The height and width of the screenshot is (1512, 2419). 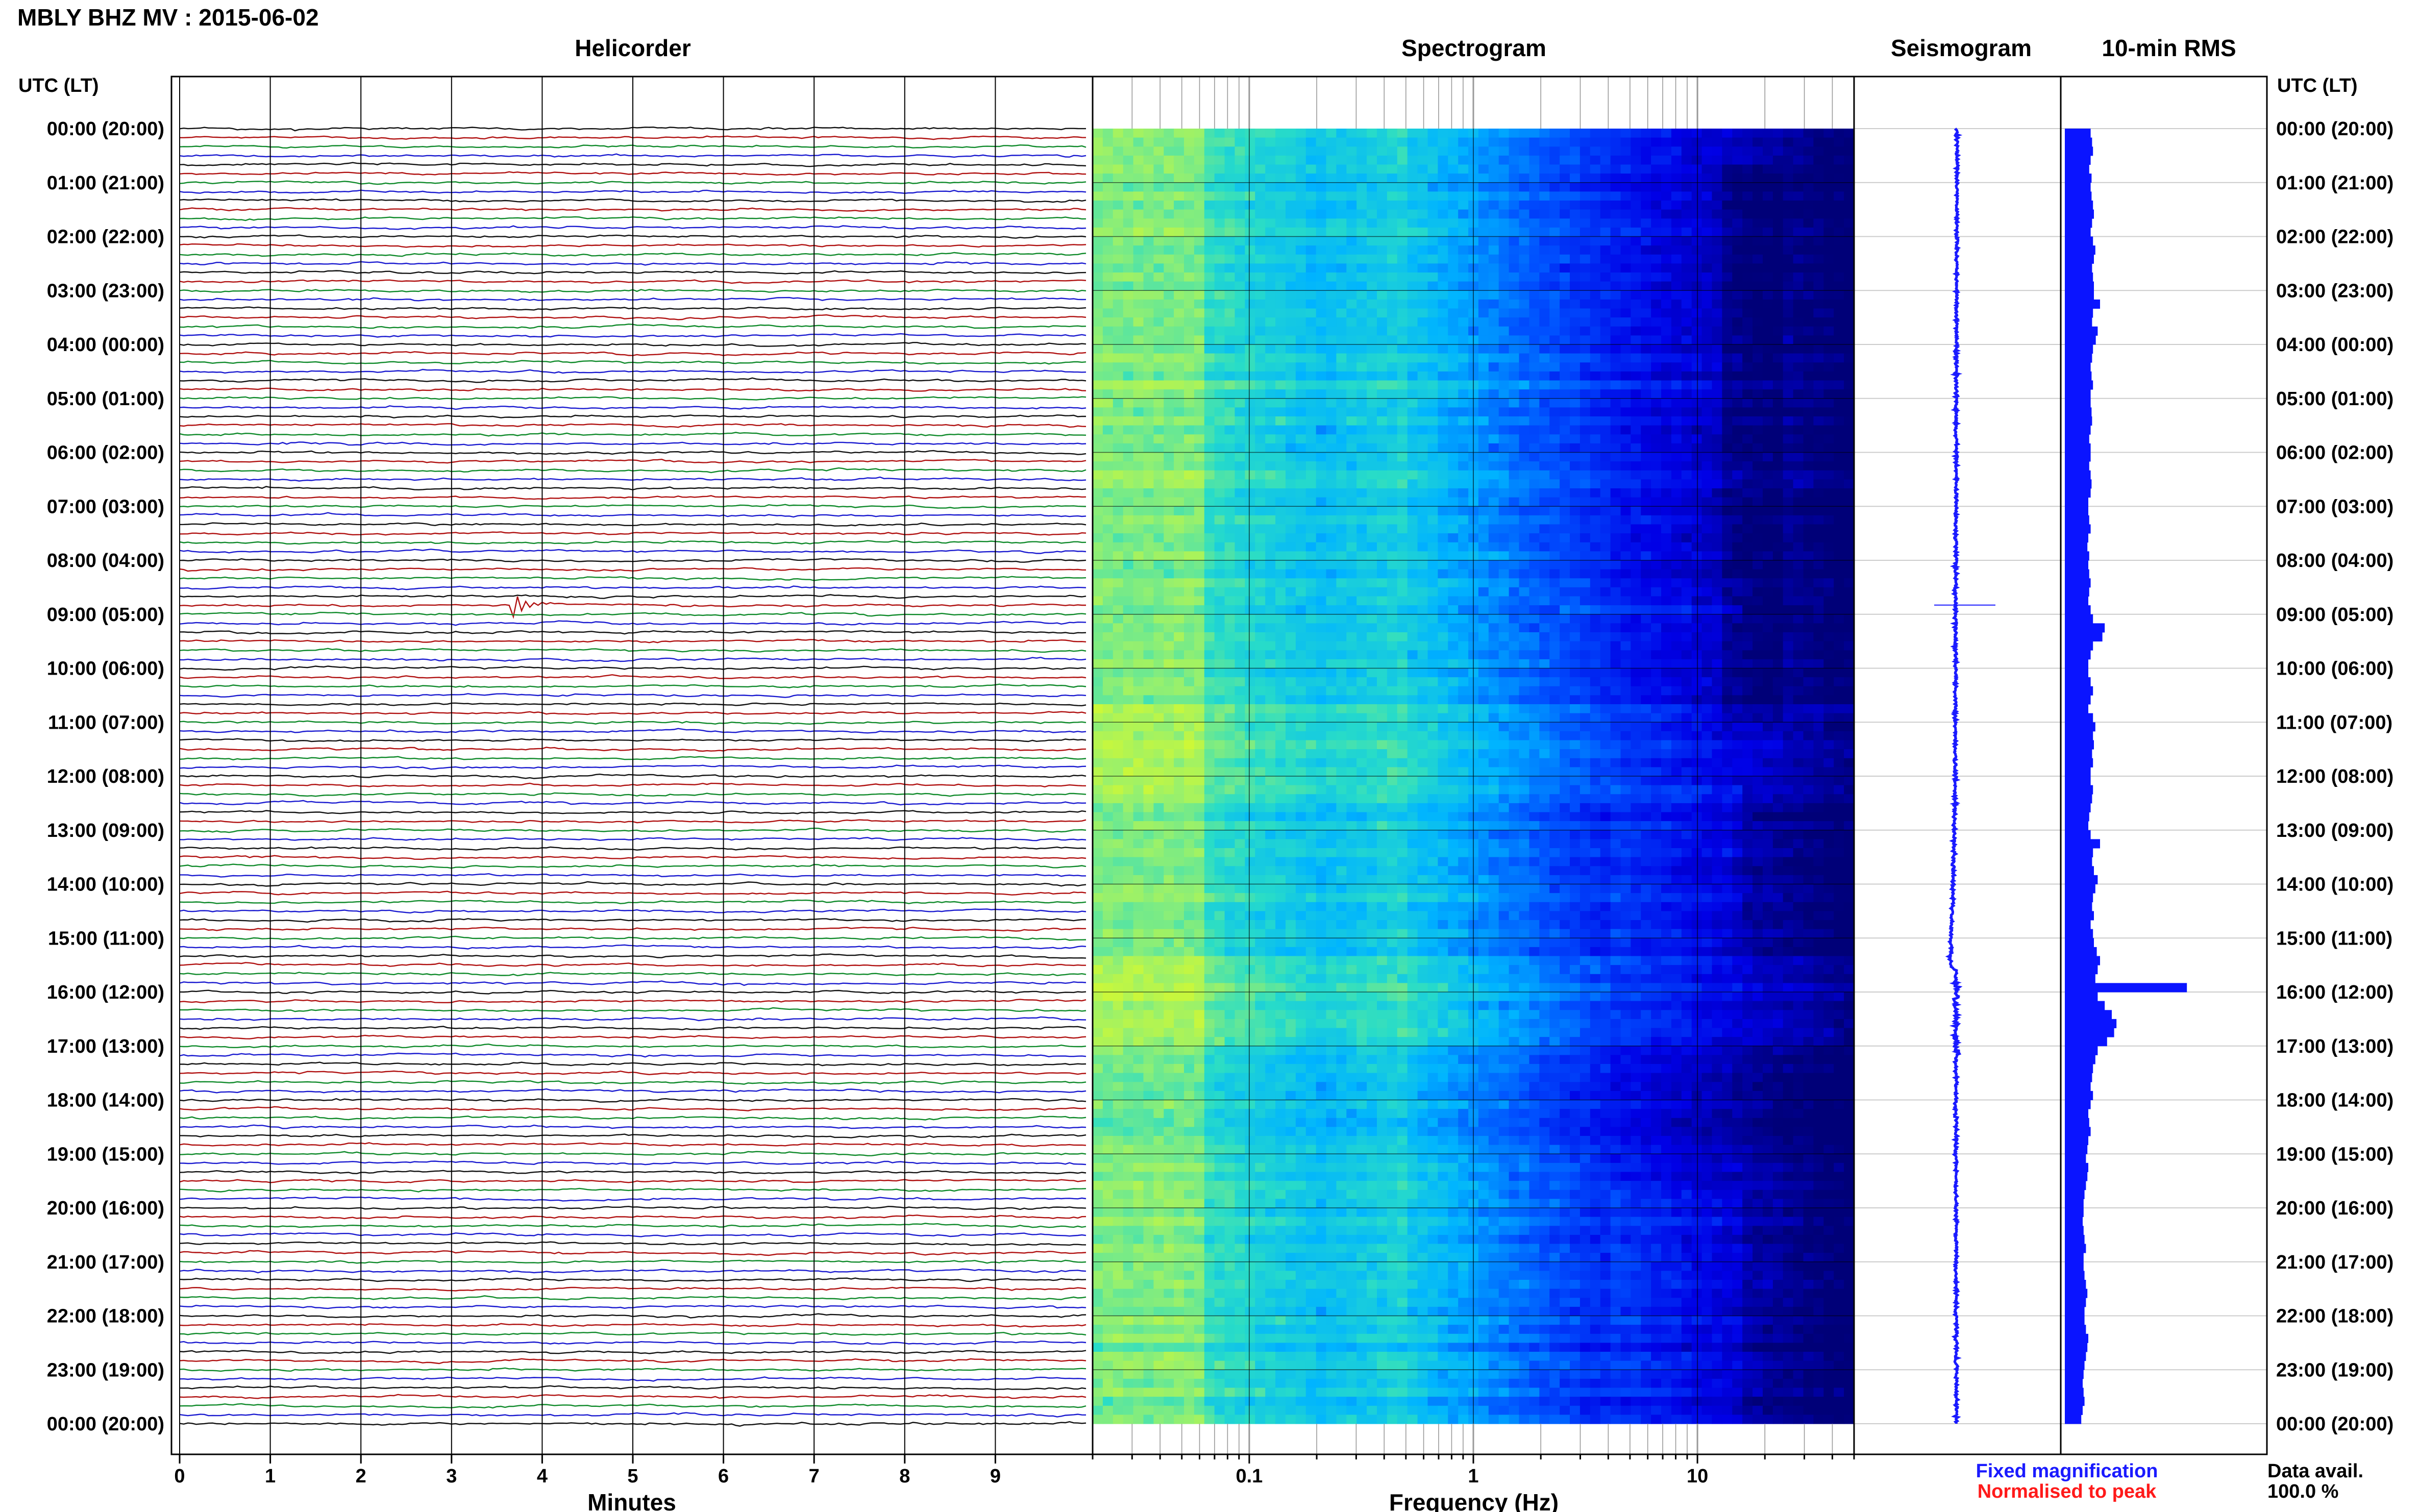 I want to click on time-label-left: 07:00 (03:00), so click(x=105, y=506).